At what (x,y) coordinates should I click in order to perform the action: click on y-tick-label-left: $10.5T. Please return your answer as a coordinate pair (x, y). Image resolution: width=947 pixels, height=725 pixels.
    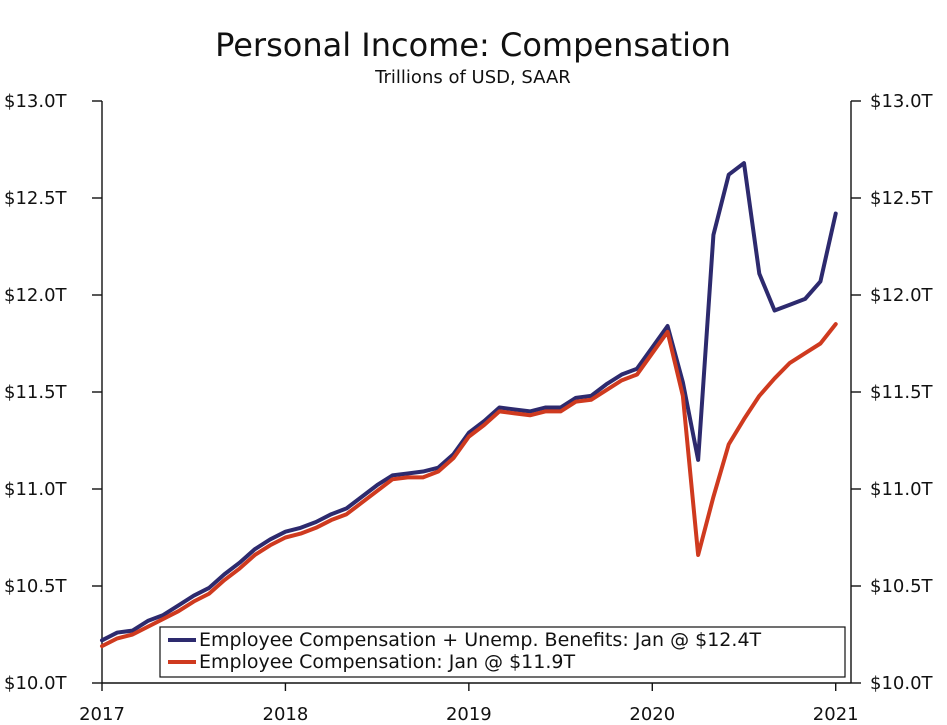
    Looking at the image, I should click on (36, 586).